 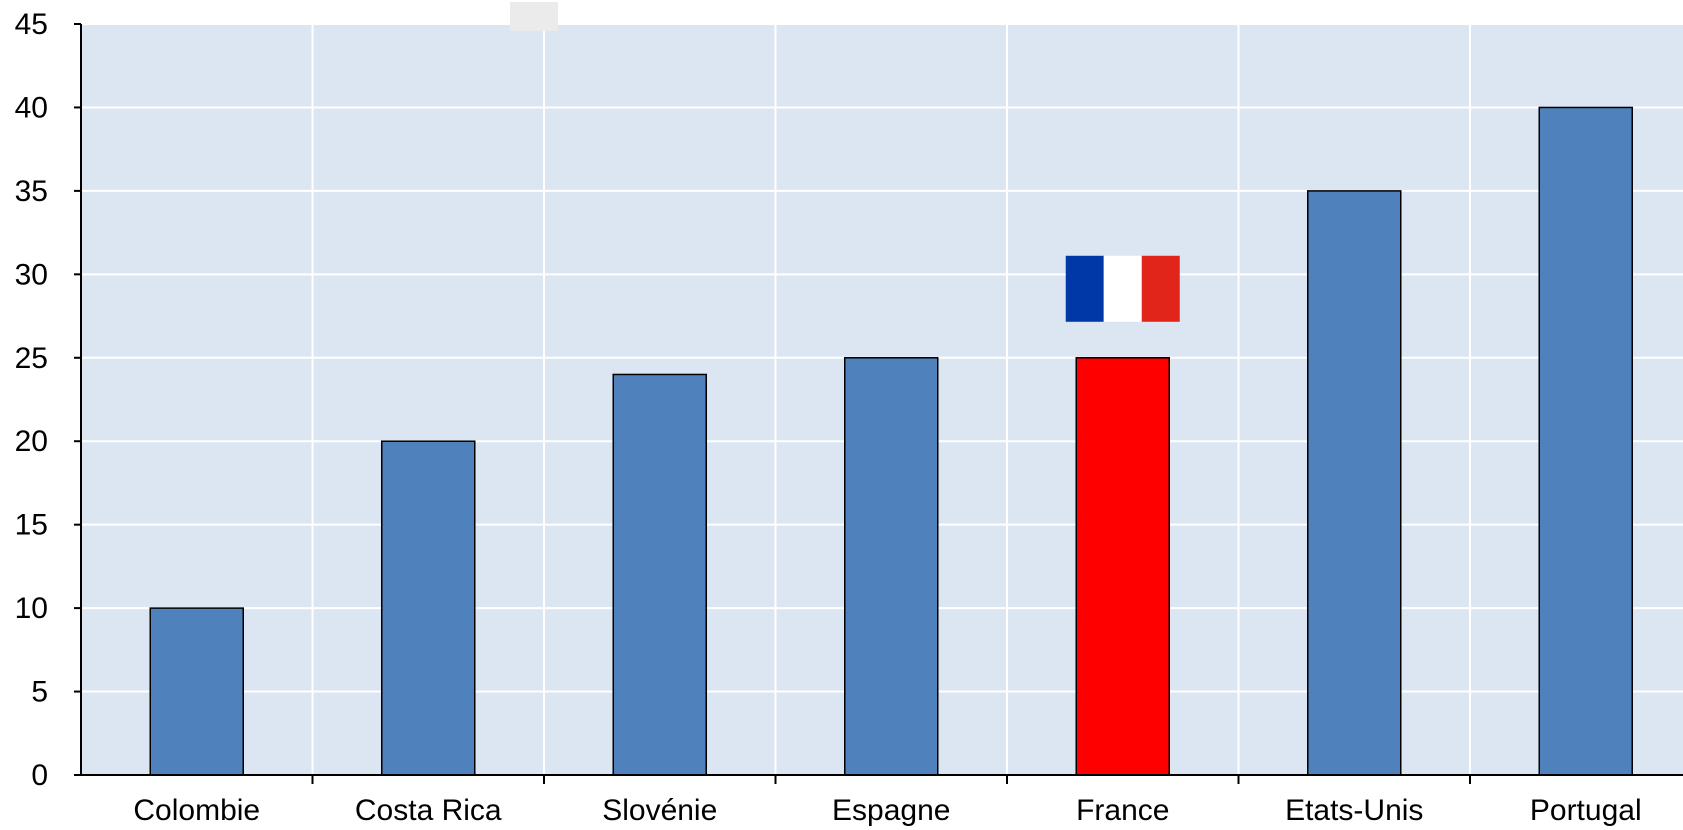 I want to click on y-tick-label: 35, so click(x=31, y=191).